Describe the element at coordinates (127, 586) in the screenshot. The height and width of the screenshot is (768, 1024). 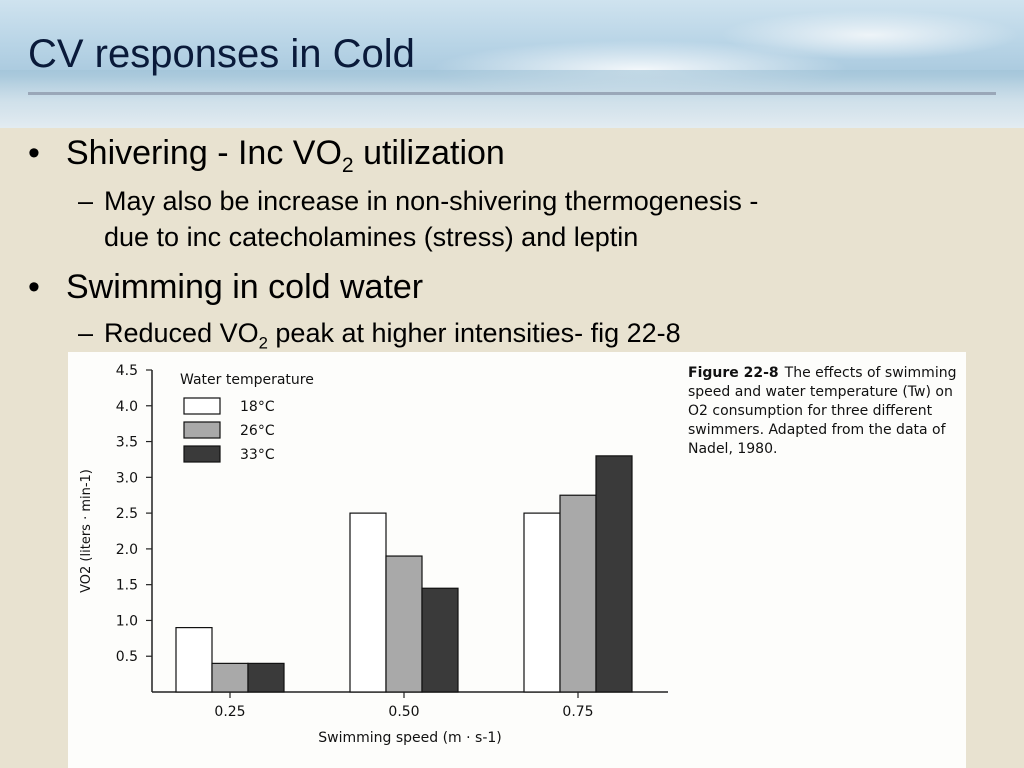
I see `y-tick-label: 1.5` at that location.